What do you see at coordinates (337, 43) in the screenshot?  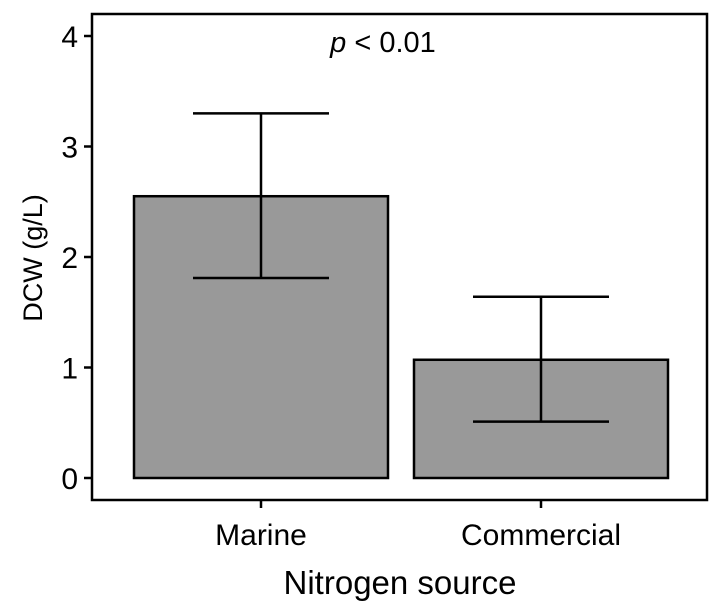 I see `p-value-symbol: p` at bounding box center [337, 43].